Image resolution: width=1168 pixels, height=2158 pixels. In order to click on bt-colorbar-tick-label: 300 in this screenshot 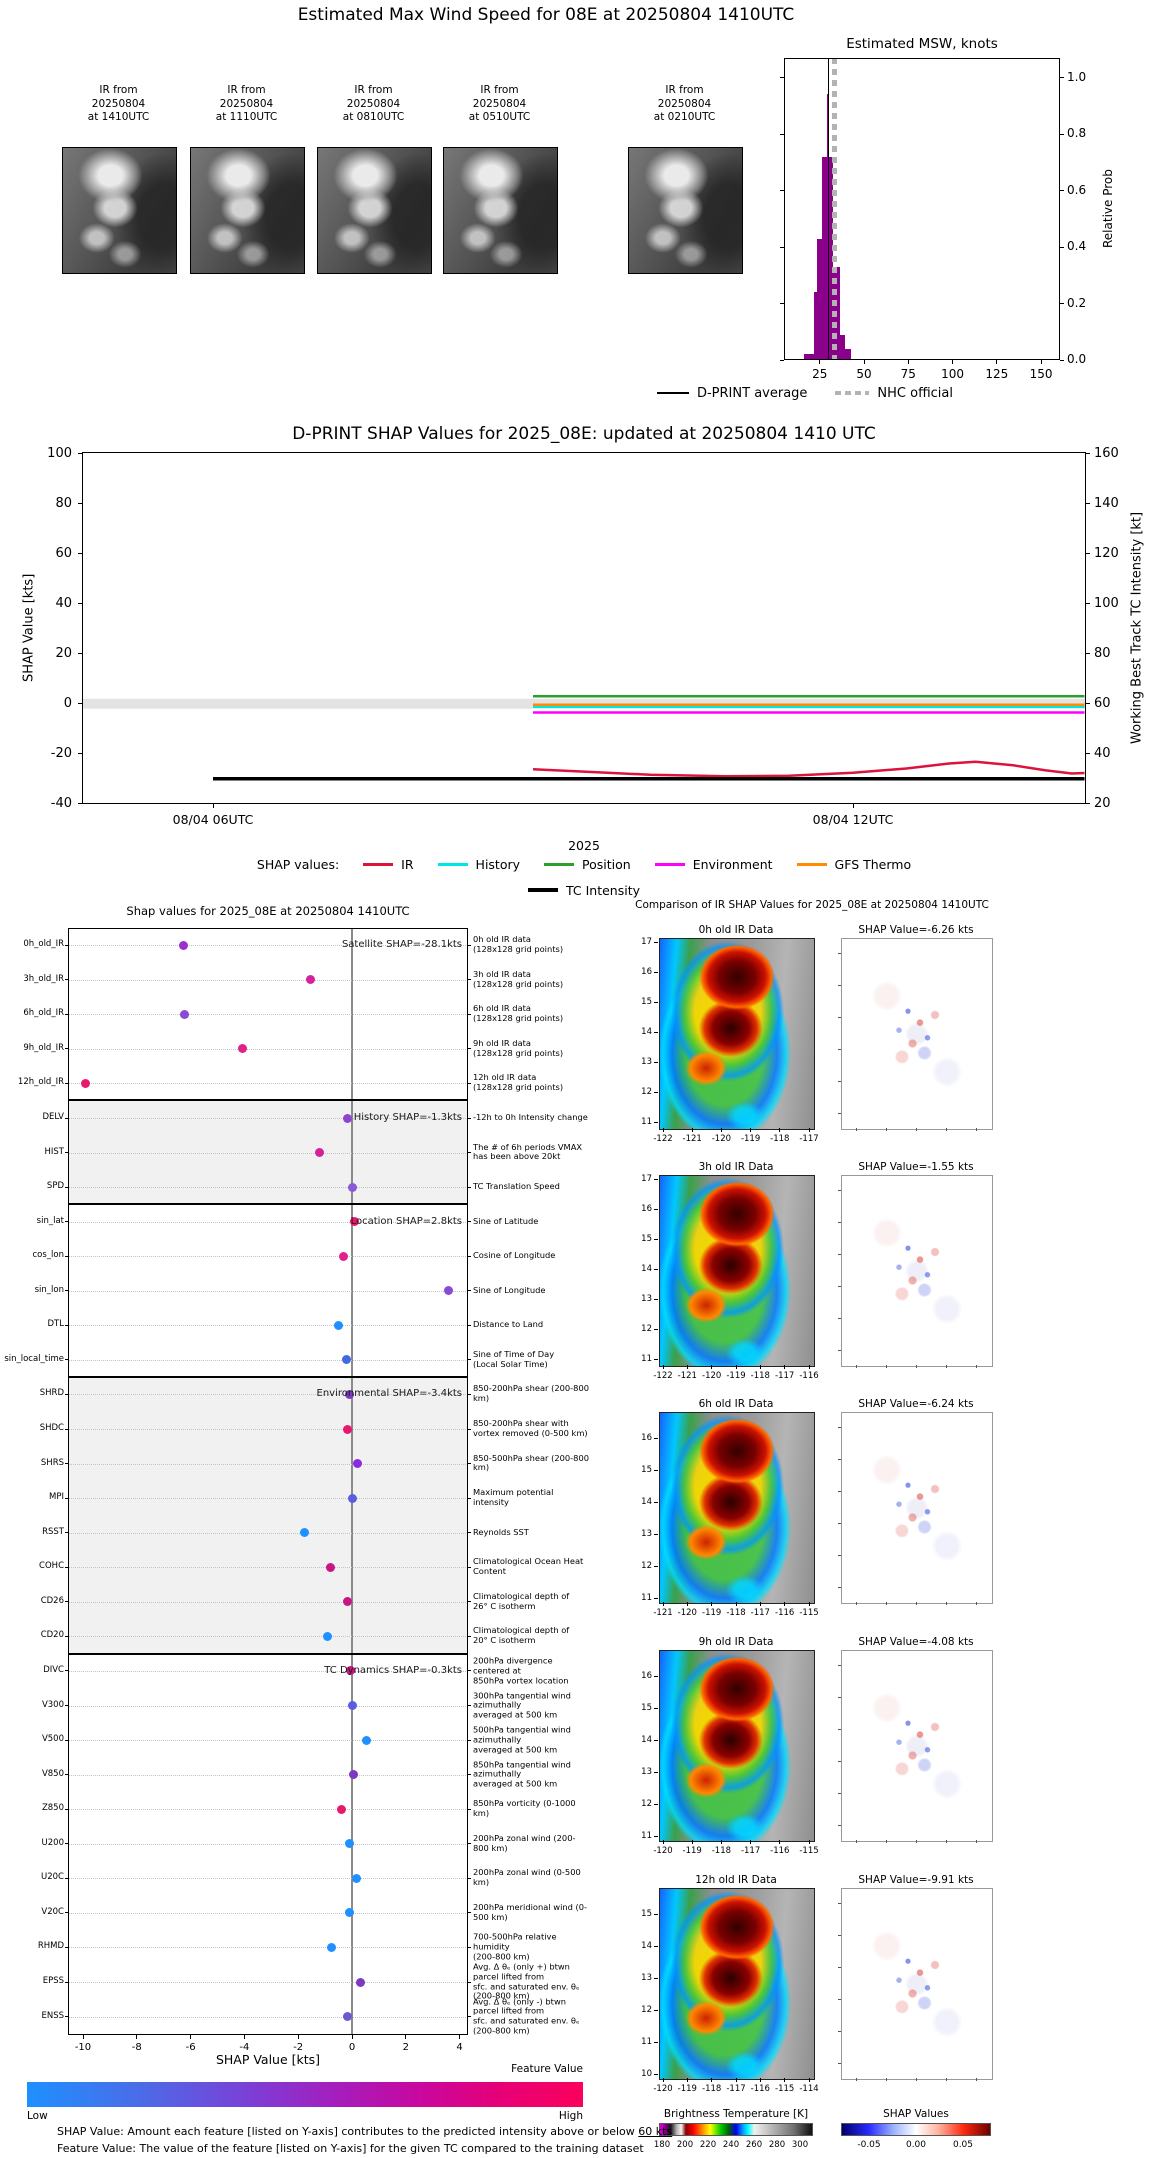, I will do `click(800, 2145)`.